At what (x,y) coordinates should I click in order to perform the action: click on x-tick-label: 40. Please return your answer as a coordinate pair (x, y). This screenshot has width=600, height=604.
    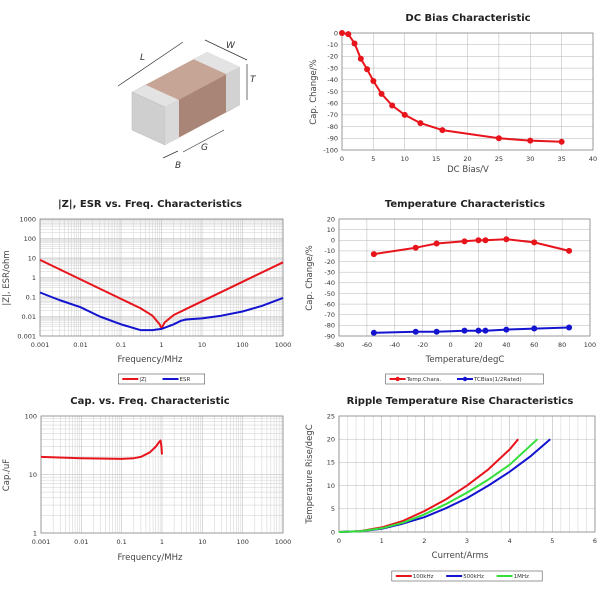
    Looking at the image, I should click on (593, 159).